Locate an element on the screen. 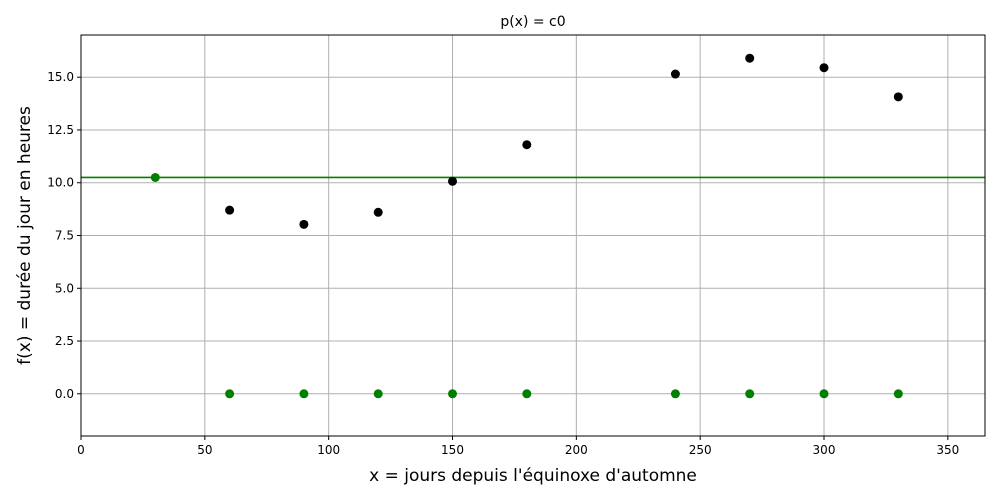  y-tick-label: 10.0 is located at coordinates (60, 183).